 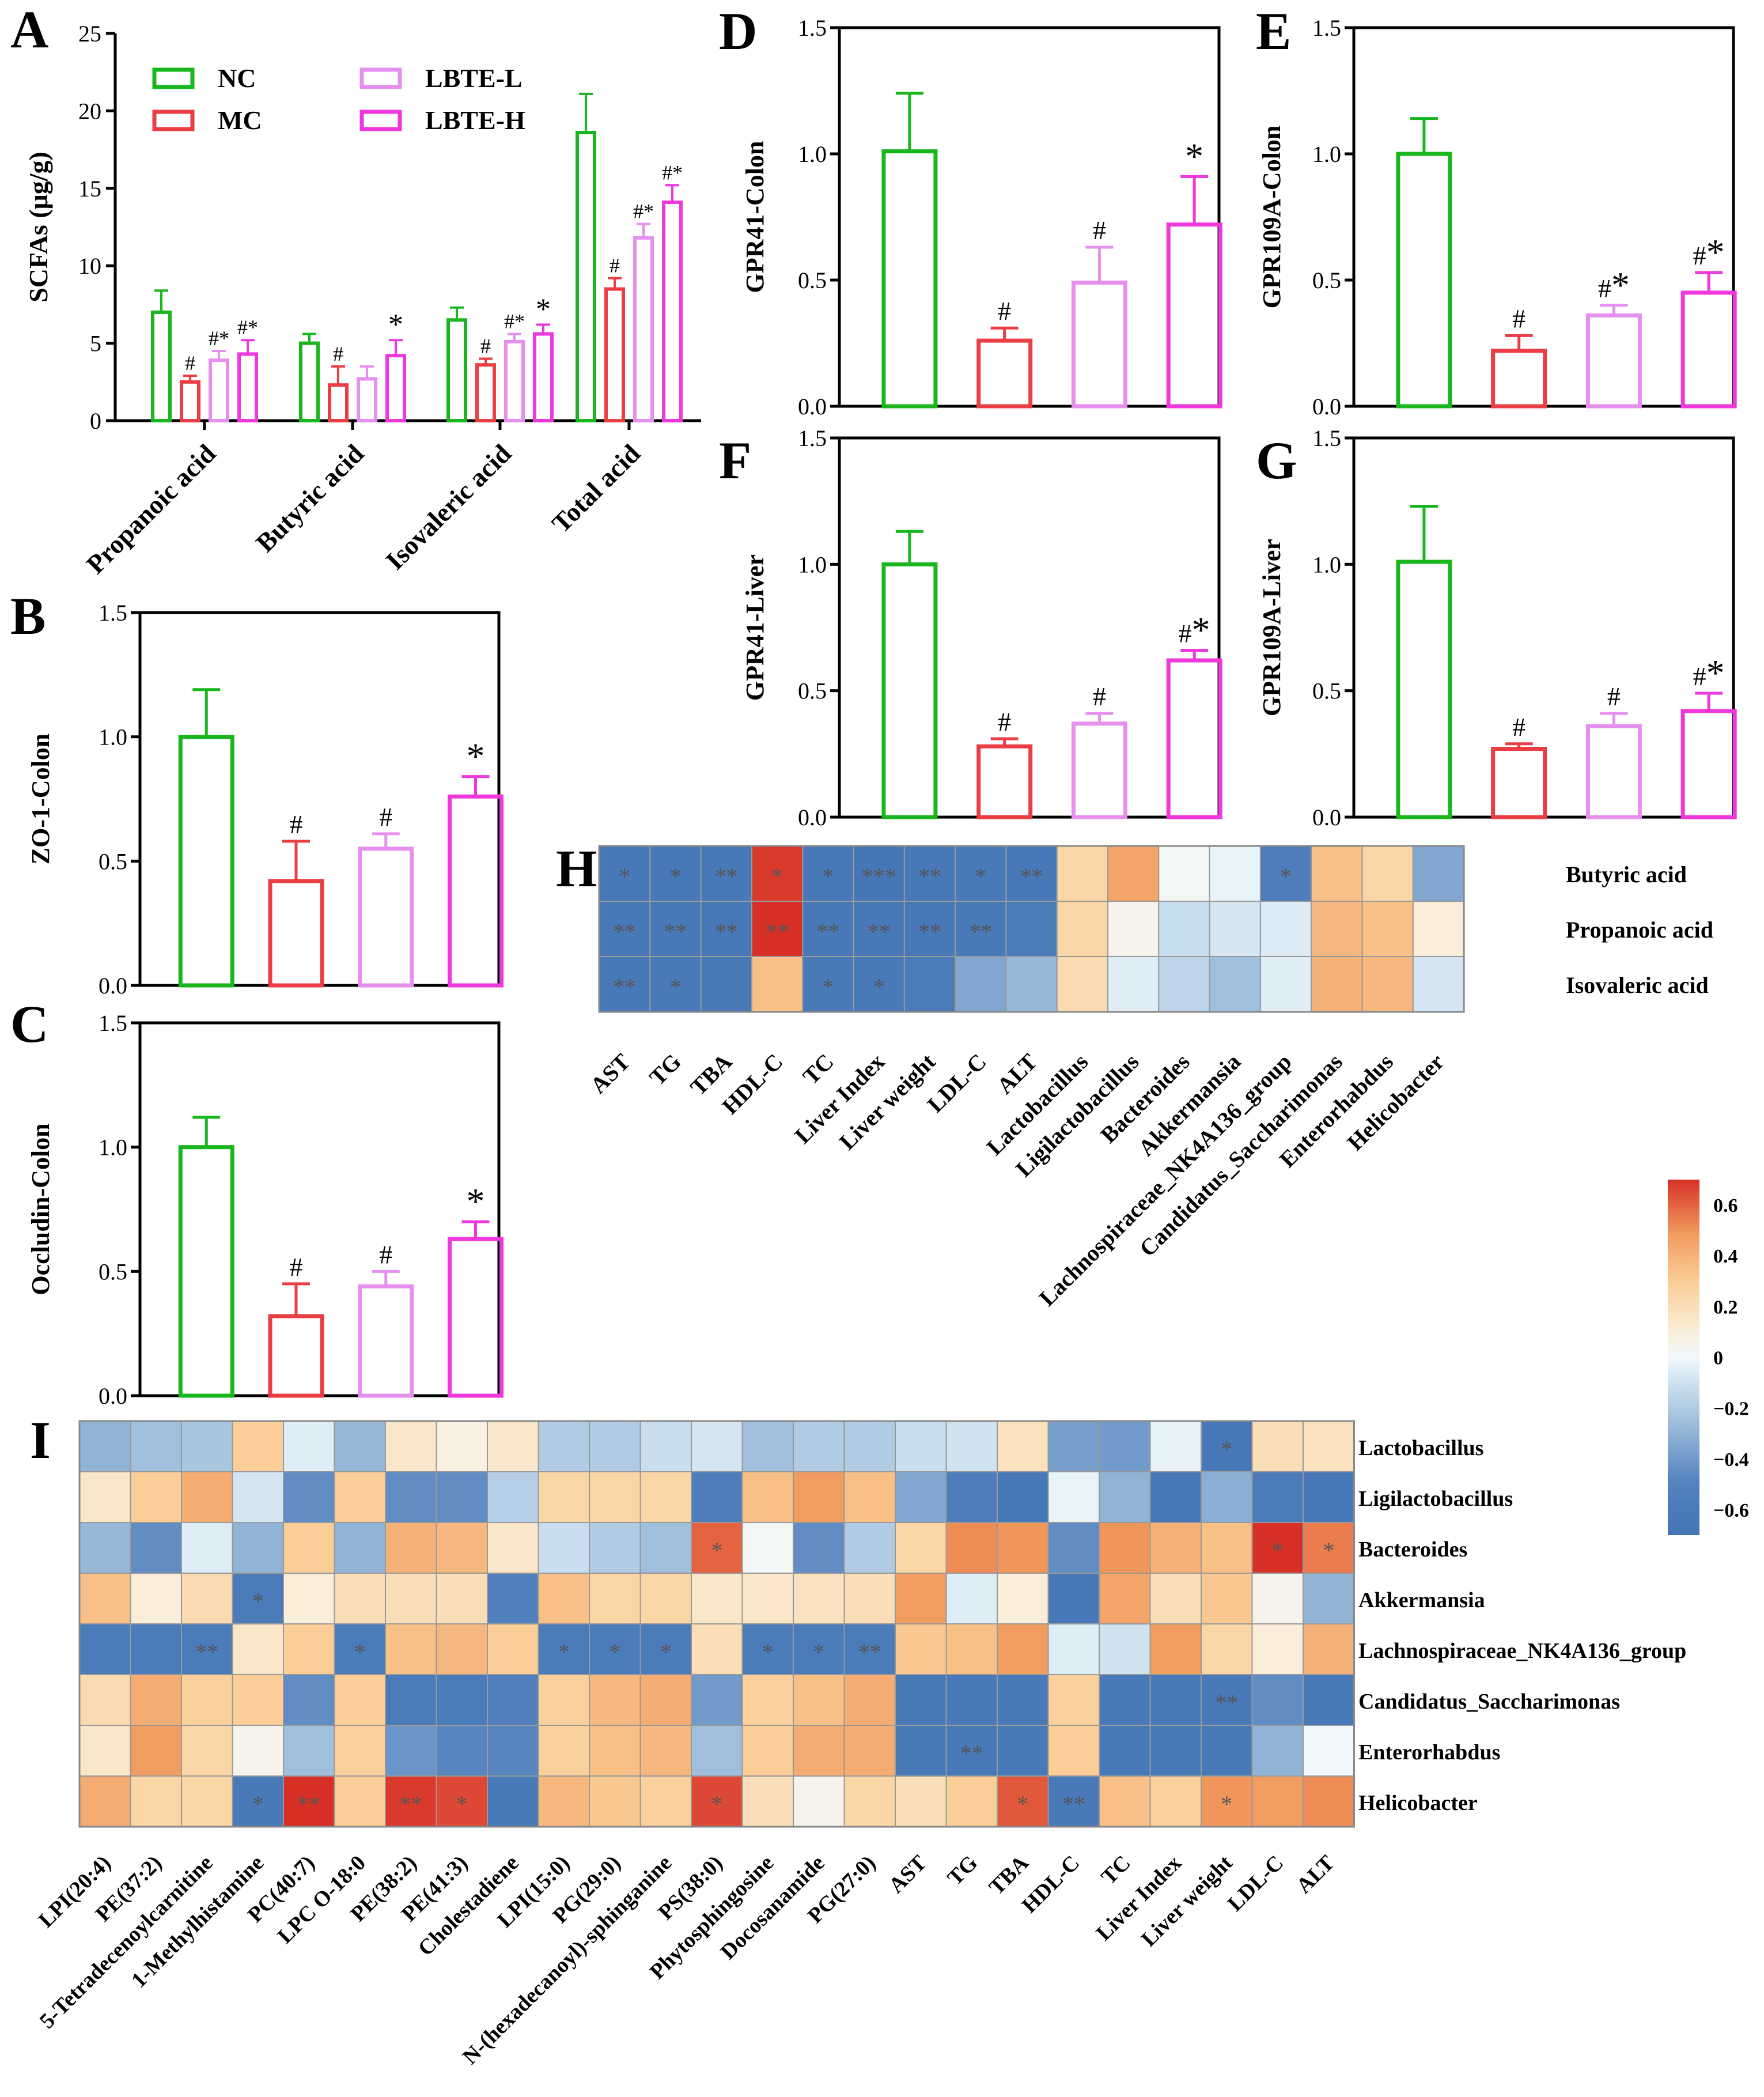 I want to click on panel-label-C: C, so click(x=29, y=1024).